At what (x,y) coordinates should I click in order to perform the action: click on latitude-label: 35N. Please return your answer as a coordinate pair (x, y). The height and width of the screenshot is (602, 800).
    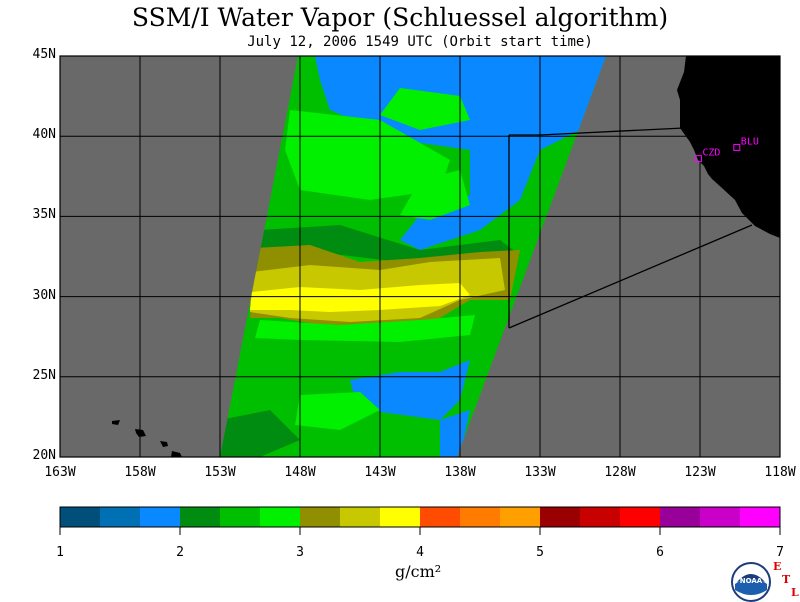
    Looking at the image, I should click on (44, 215).